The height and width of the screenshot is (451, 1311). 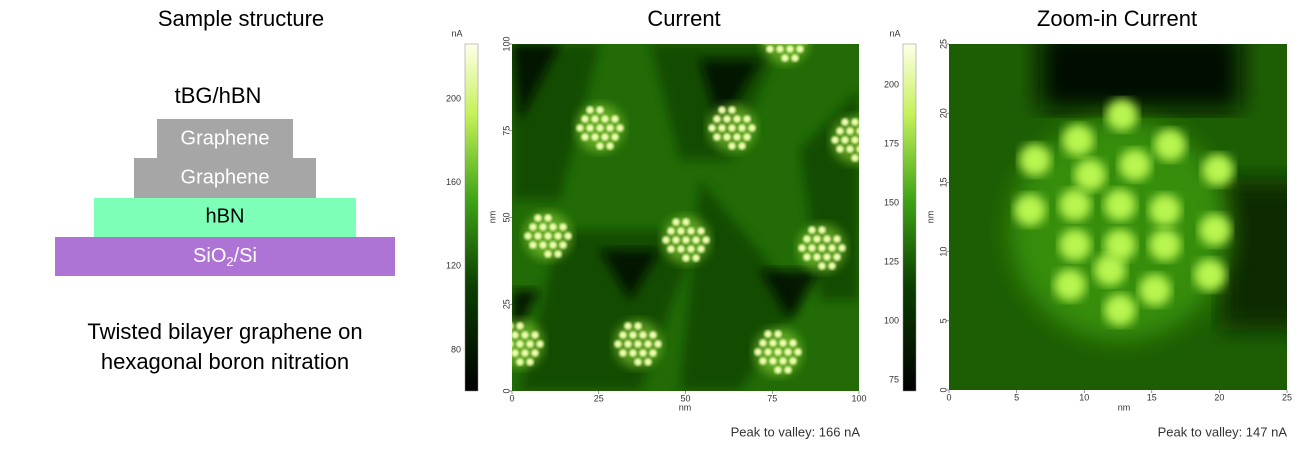 I want to click on x-tick-label: 75, so click(x=772, y=398).